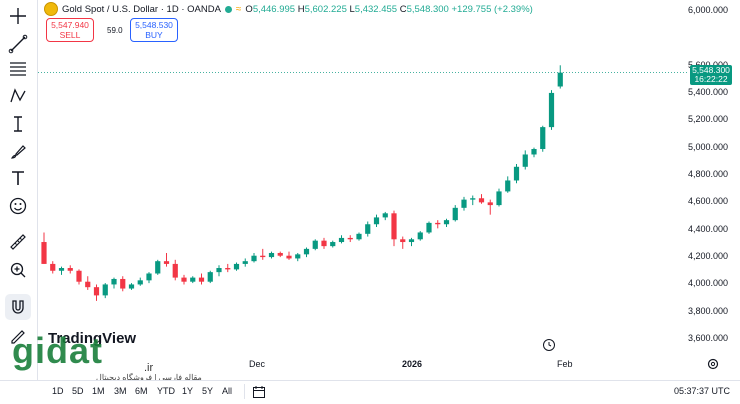  Describe the element at coordinates (188, 391) in the screenshot. I see `range-1y: 1Y` at that location.